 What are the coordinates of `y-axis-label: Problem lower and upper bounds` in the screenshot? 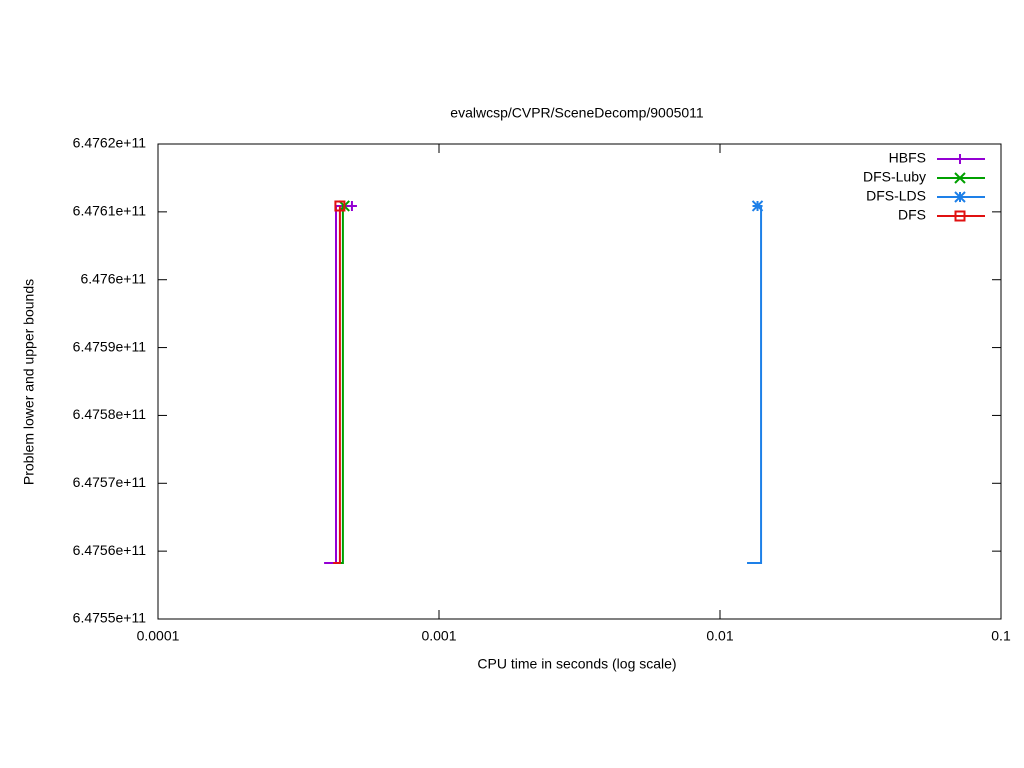 It's located at (29, 382).